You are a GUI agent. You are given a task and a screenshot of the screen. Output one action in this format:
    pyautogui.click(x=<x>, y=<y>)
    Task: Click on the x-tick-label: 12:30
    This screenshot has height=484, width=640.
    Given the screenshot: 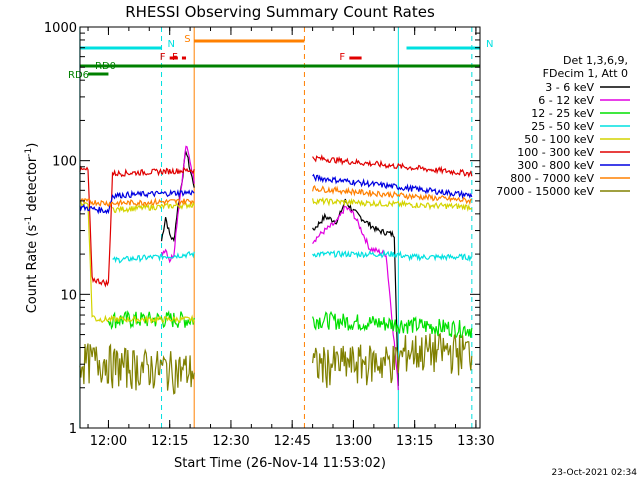 What is the action you would take?
    pyautogui.click(x=230, y=441)
    